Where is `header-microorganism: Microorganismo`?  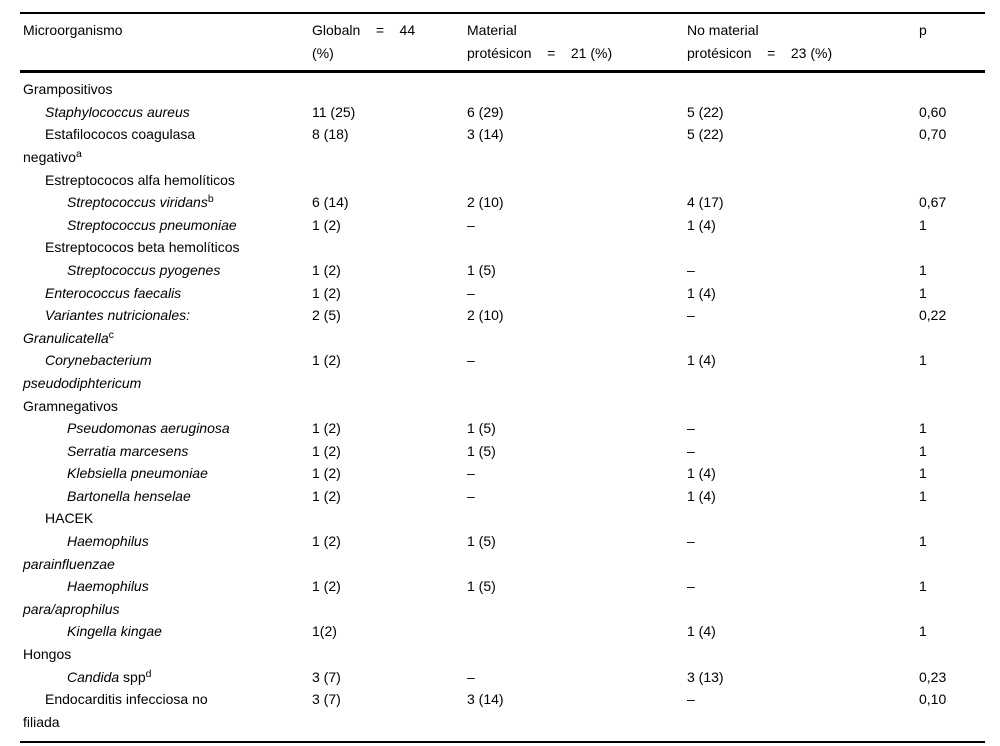
header-microorganism: Microorganismo is located at coordinates (166, 43).